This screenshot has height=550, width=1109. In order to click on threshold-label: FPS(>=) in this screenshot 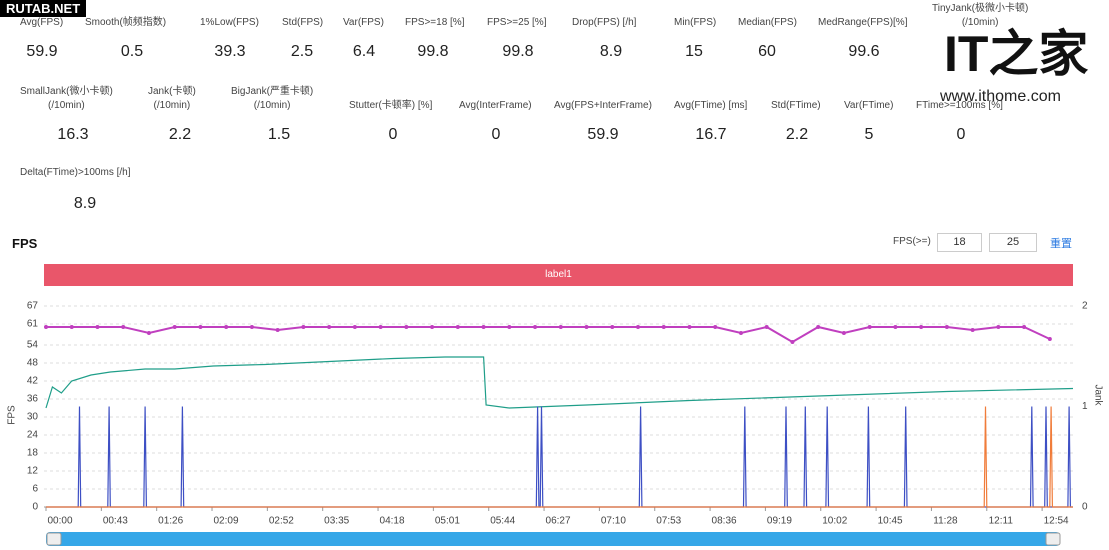, I will do `click(912, 241)`.